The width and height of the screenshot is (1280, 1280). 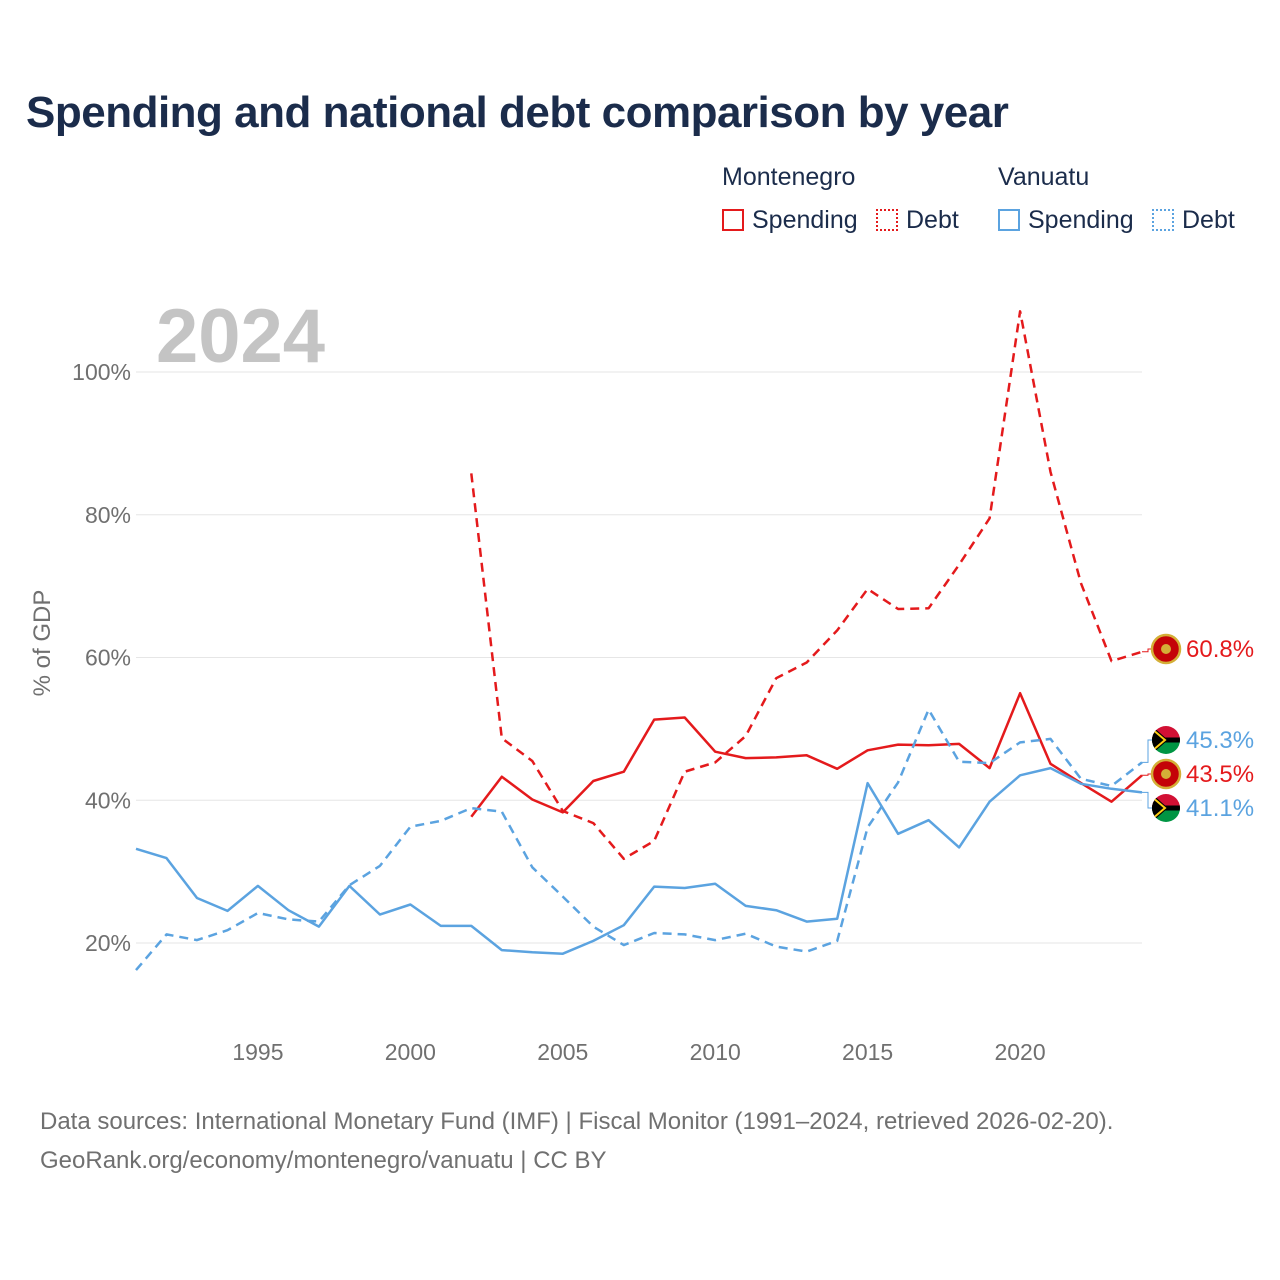 What do you see at coordinates (257, 1052) in the screenshot?
I see `x-tick-label: 1995` at bounding box center [257, 1052].